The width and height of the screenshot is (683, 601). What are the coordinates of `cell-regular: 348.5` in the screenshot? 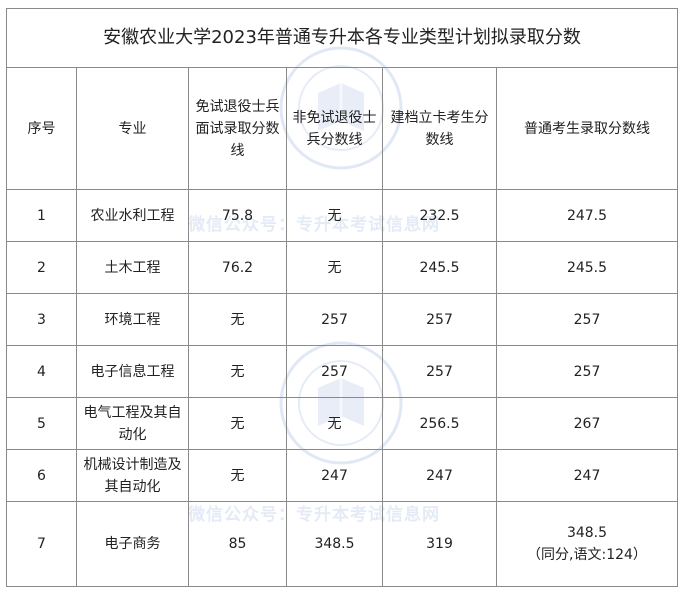 It's located at (587, 533).